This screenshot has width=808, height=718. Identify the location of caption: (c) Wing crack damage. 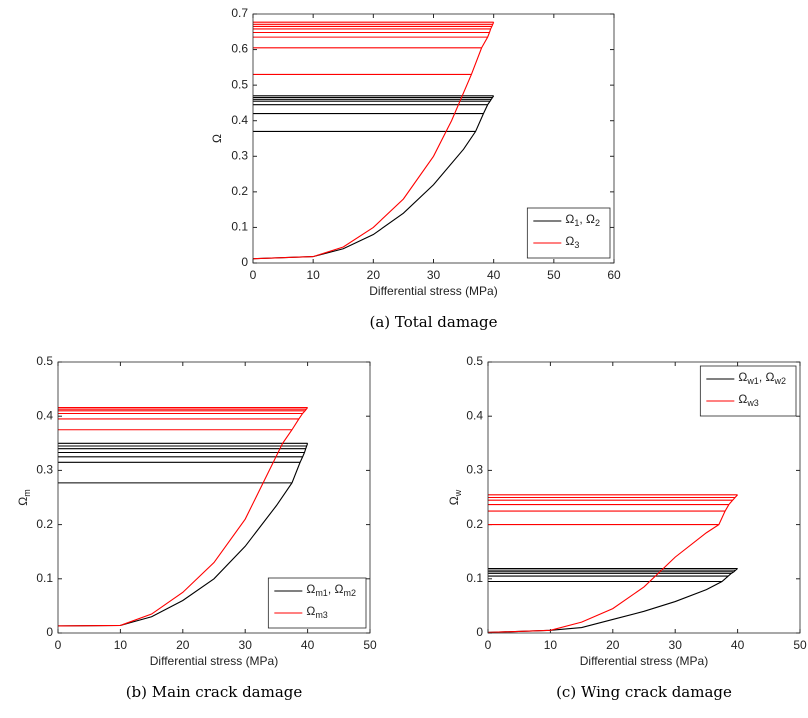
(644, 692).